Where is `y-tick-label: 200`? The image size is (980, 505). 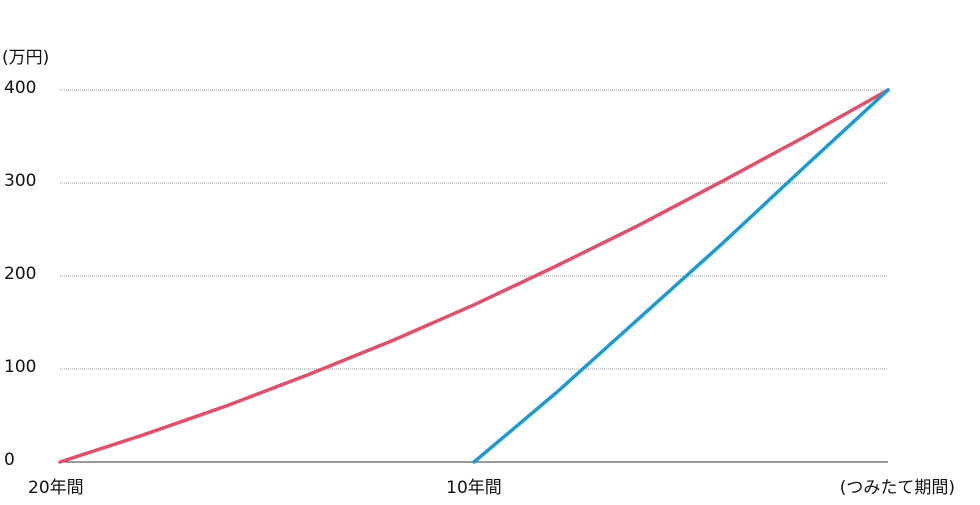
y-tick-label: 200 is located at coordinates (20, 274).